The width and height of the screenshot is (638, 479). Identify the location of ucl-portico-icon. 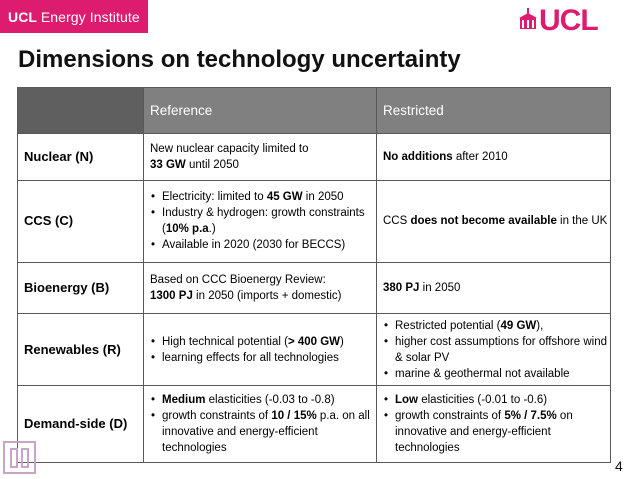
(19, 457).